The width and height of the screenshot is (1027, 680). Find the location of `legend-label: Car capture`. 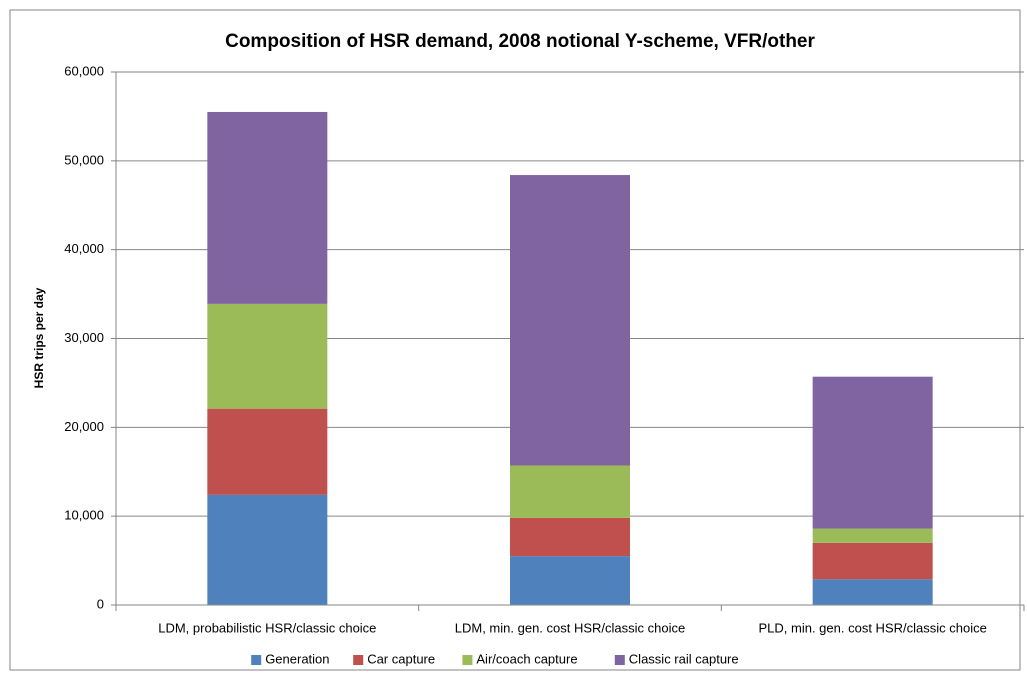

legend-label: Car capture is located at coordinates (401, 658).